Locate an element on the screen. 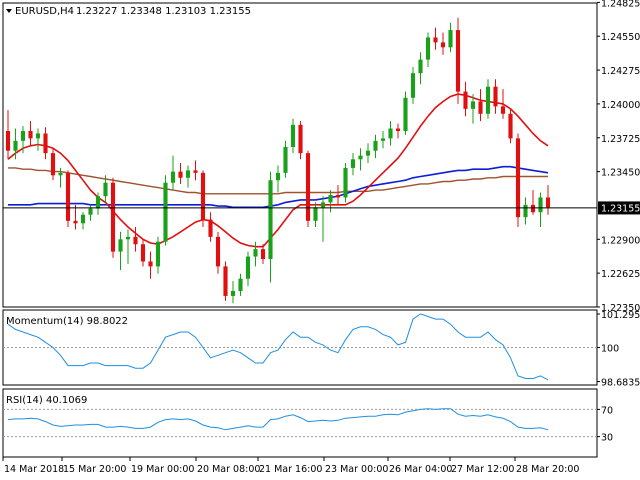 The height and width of the screenshot is (480, 640). rsi-panel: RSI(14) 40.1069 70 30 is located at coordinates (307, 423).